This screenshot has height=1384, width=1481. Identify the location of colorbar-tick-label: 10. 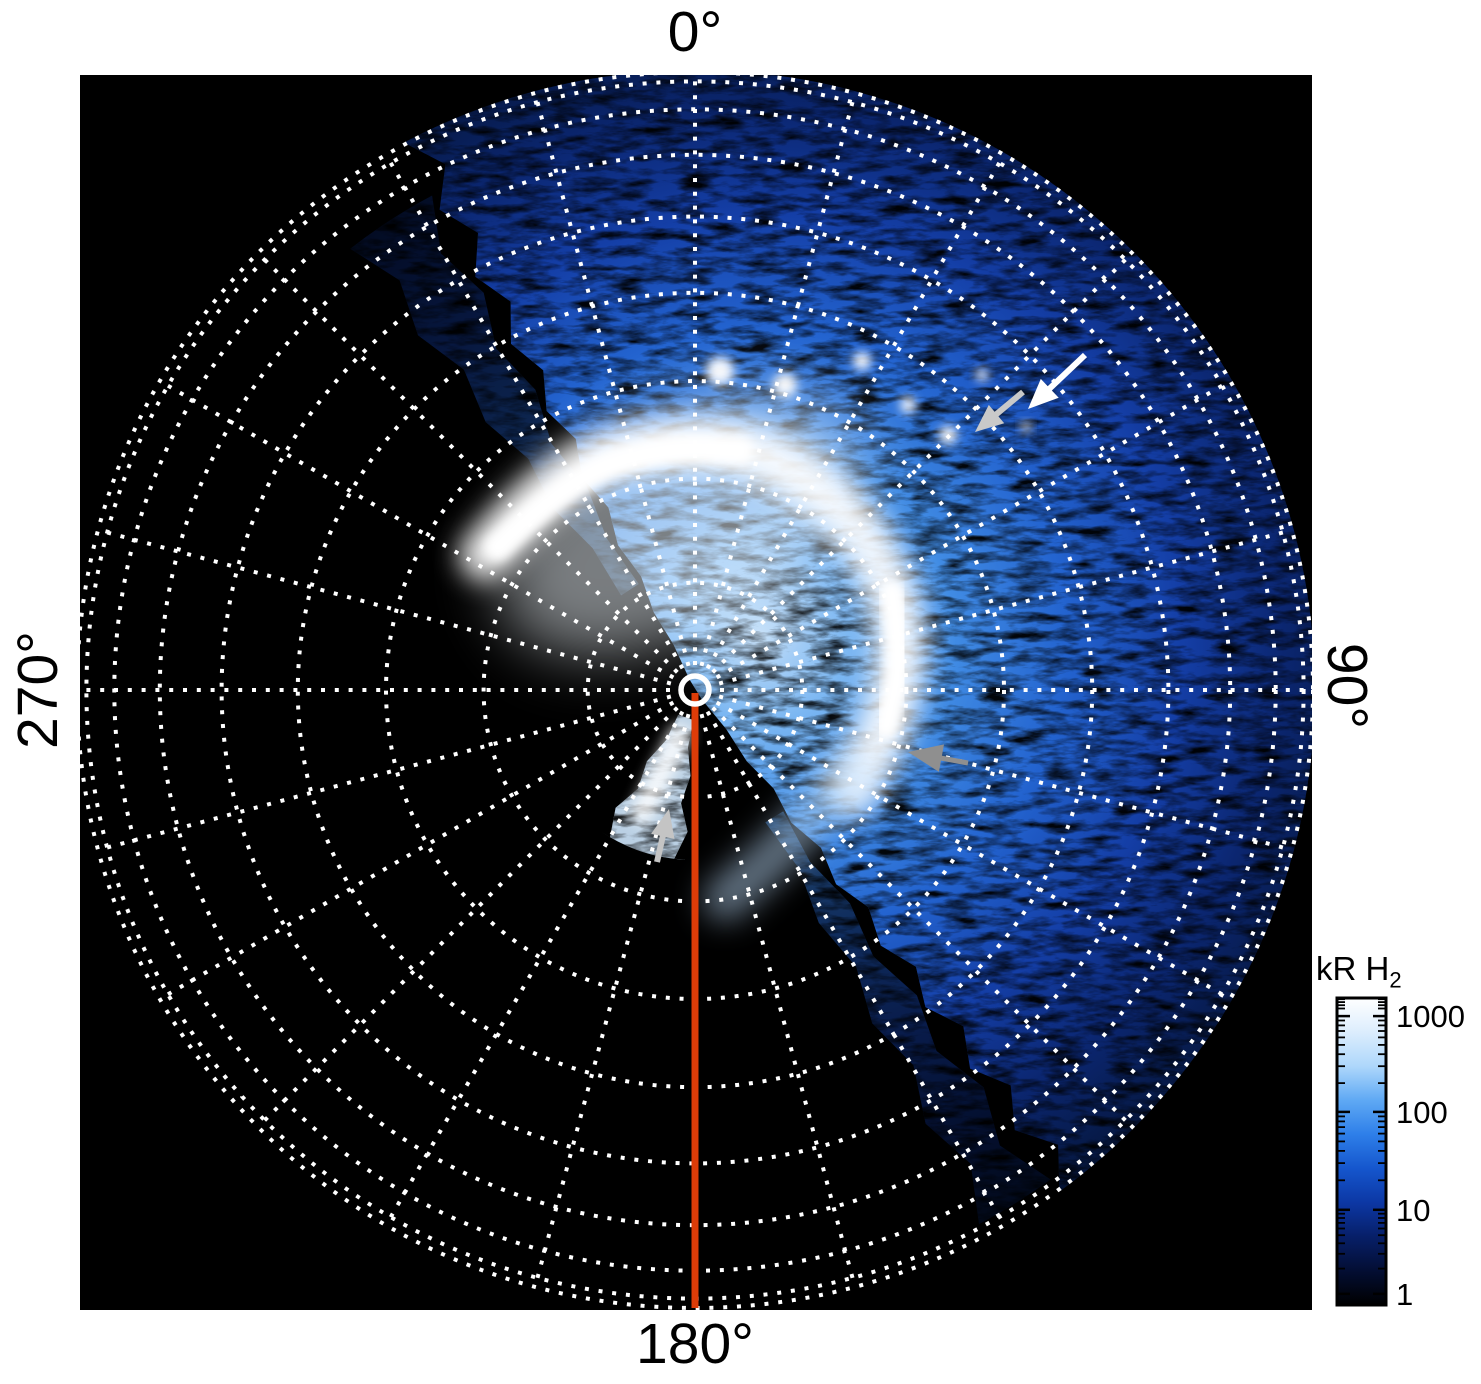
(1413, 1210).